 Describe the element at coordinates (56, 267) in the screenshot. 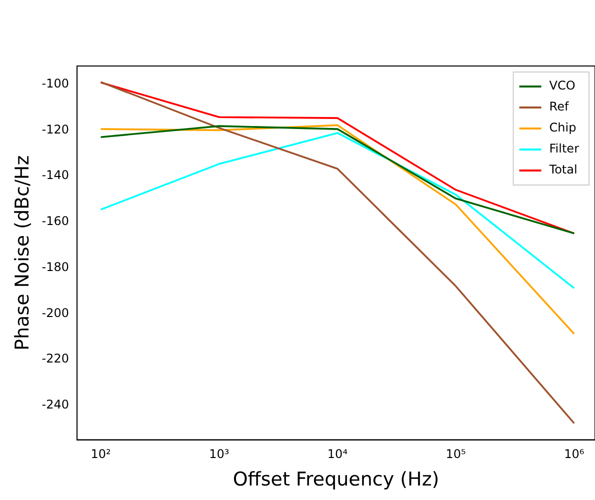

I see `y-tick-label: -180` at that location.